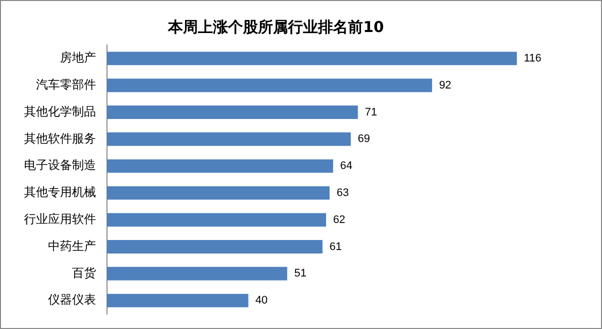 Image resolution: width=602 pixels, height=329 pixels. I want to click on data-label: 40, so click(261, 300).